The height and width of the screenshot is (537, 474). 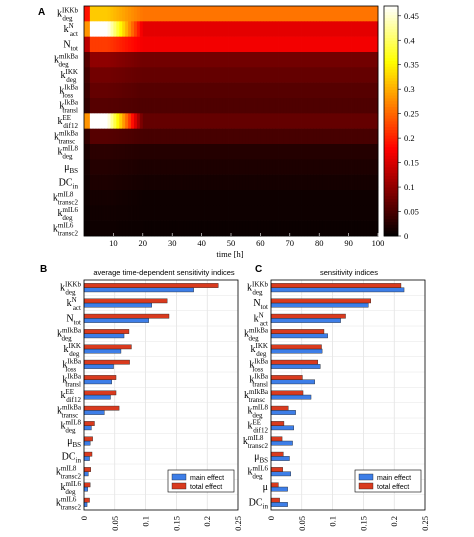 What do you see at coordinates (259, 350) in the screenshot?
I see `bar-category-label: kIKK deg` at bounding box center [259, 350].